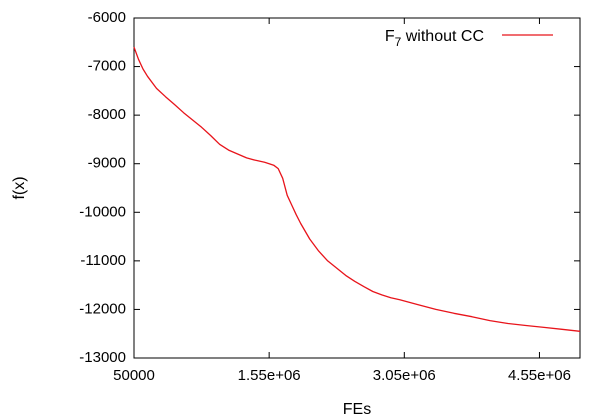 The height and width of the screenshot is (420, 589). I want to click on legend-label-subscript: 7, so click(398, 42).